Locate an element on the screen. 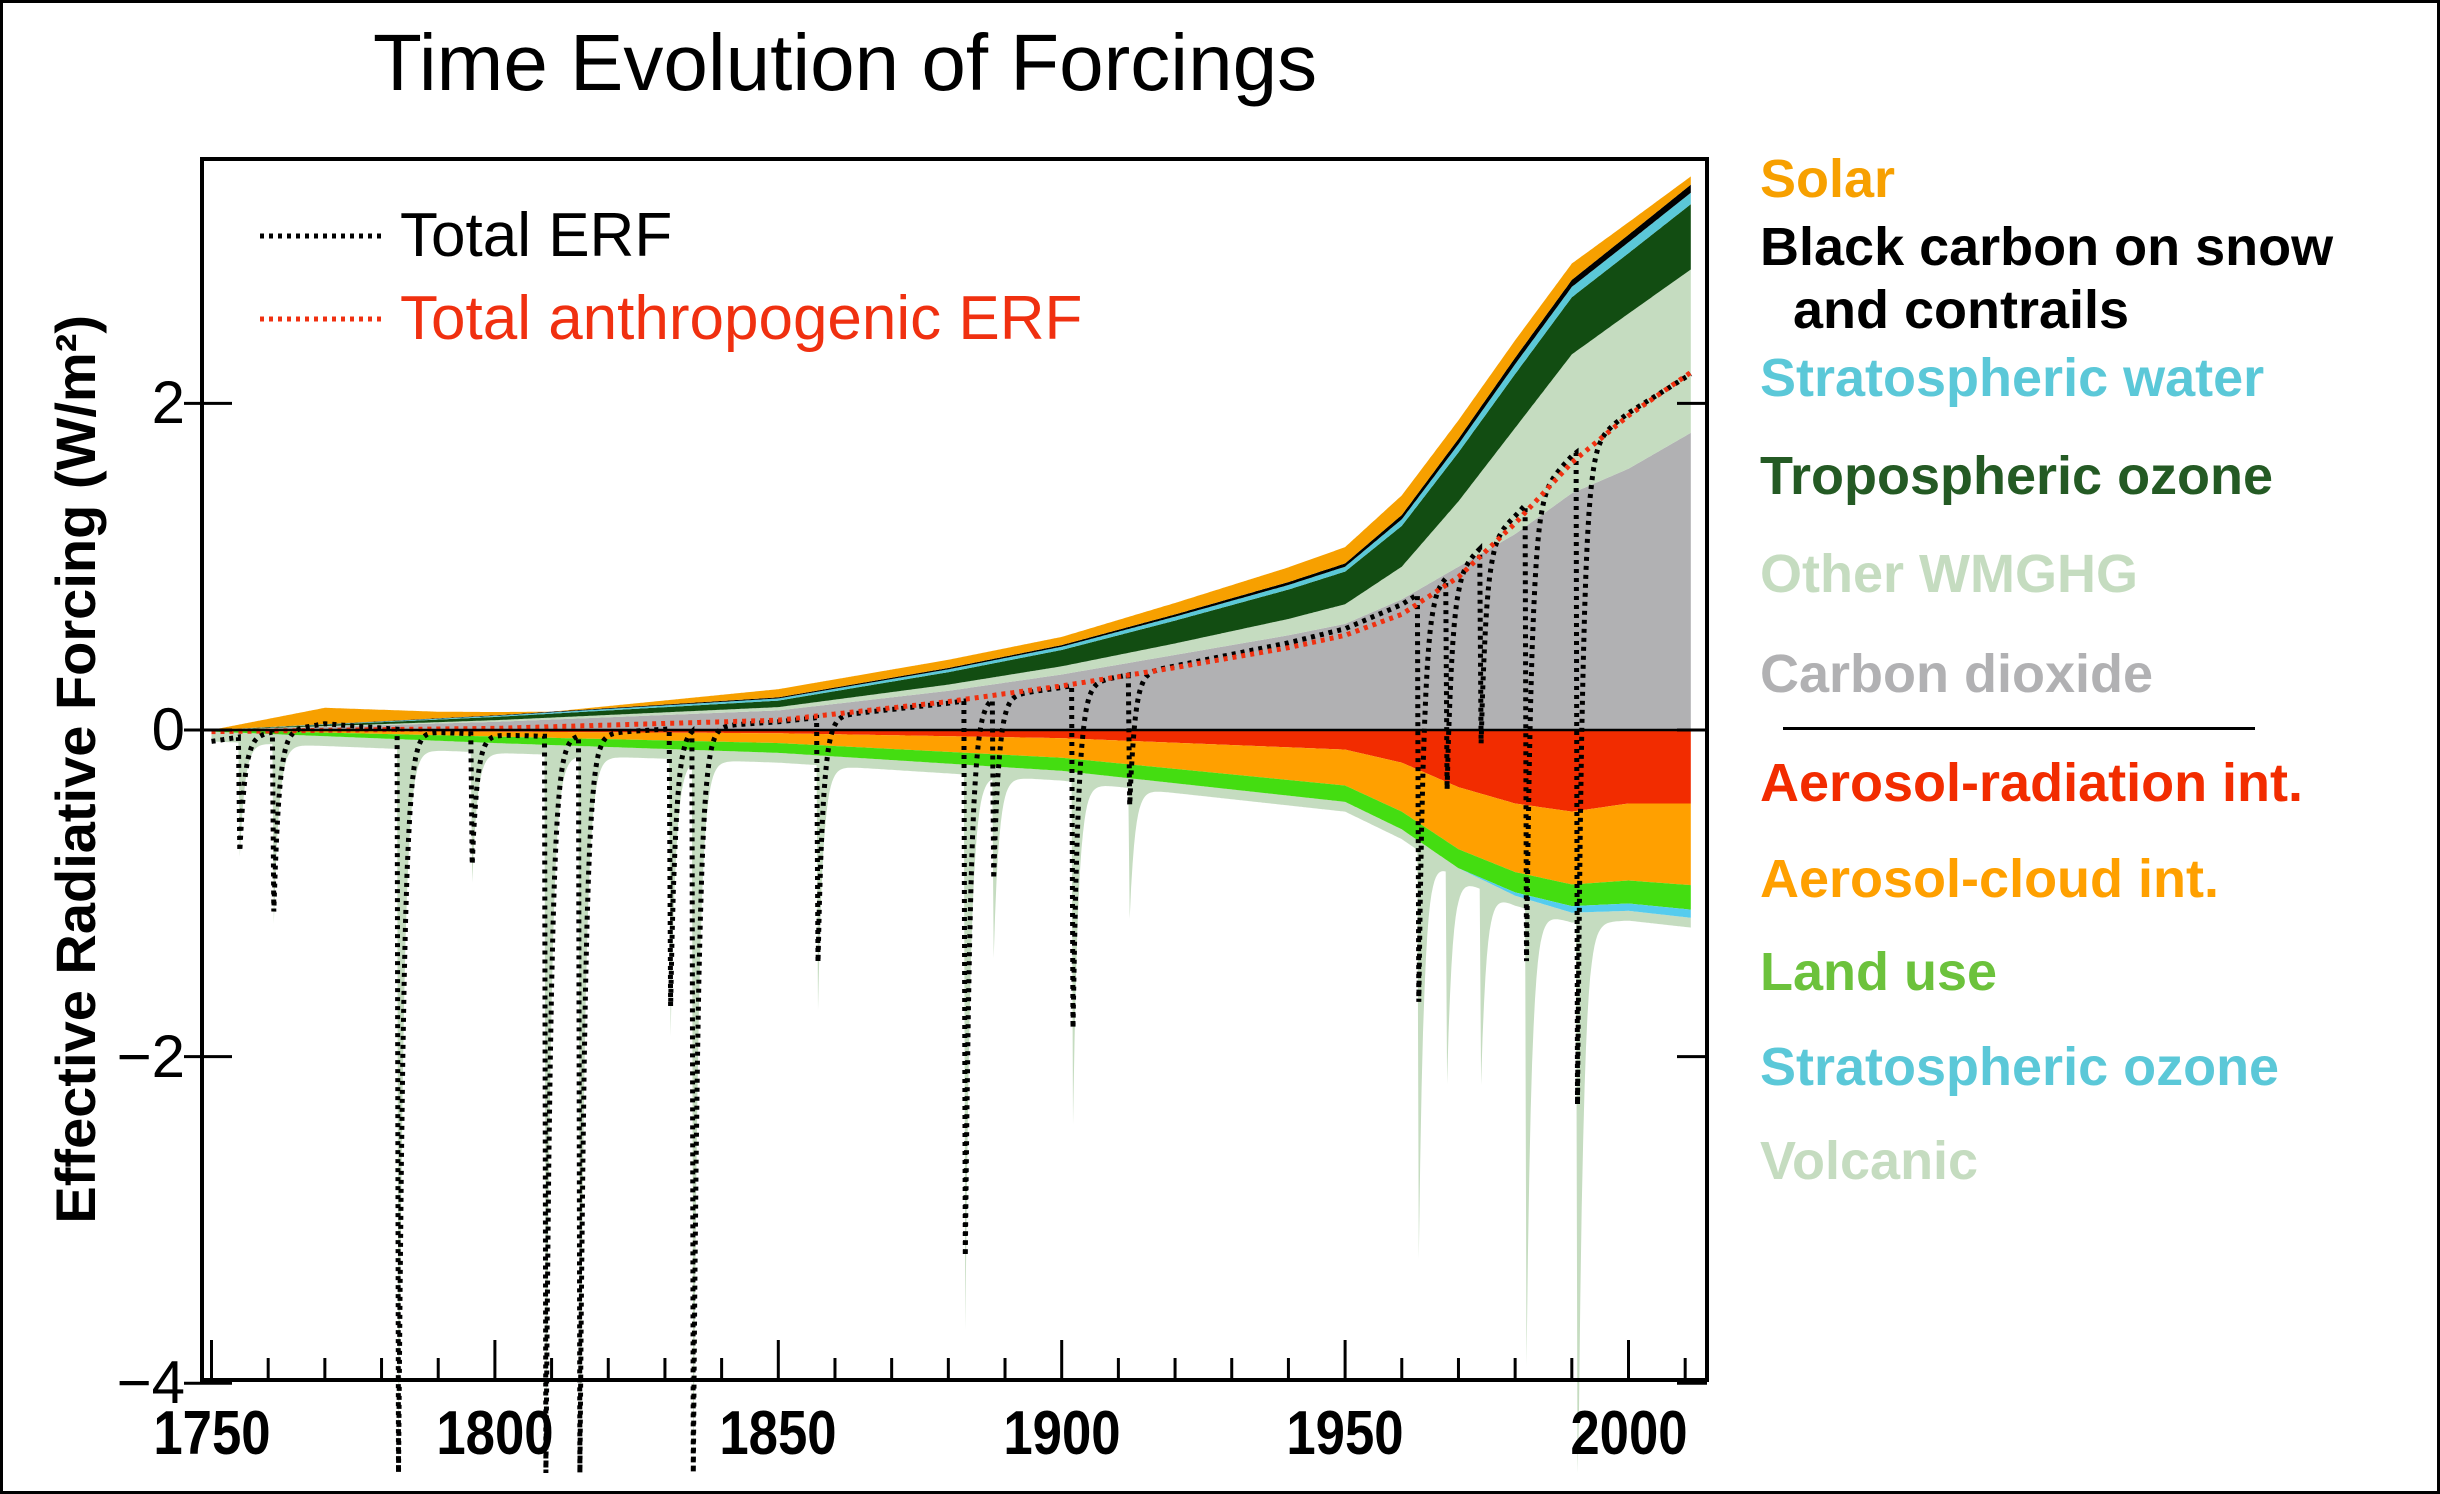 The width and height of the screenshot is (2440, 1494). legend-item-aerosol-cloud-int: Aerosol-cloud int. is located at coordinates (1989, 879).